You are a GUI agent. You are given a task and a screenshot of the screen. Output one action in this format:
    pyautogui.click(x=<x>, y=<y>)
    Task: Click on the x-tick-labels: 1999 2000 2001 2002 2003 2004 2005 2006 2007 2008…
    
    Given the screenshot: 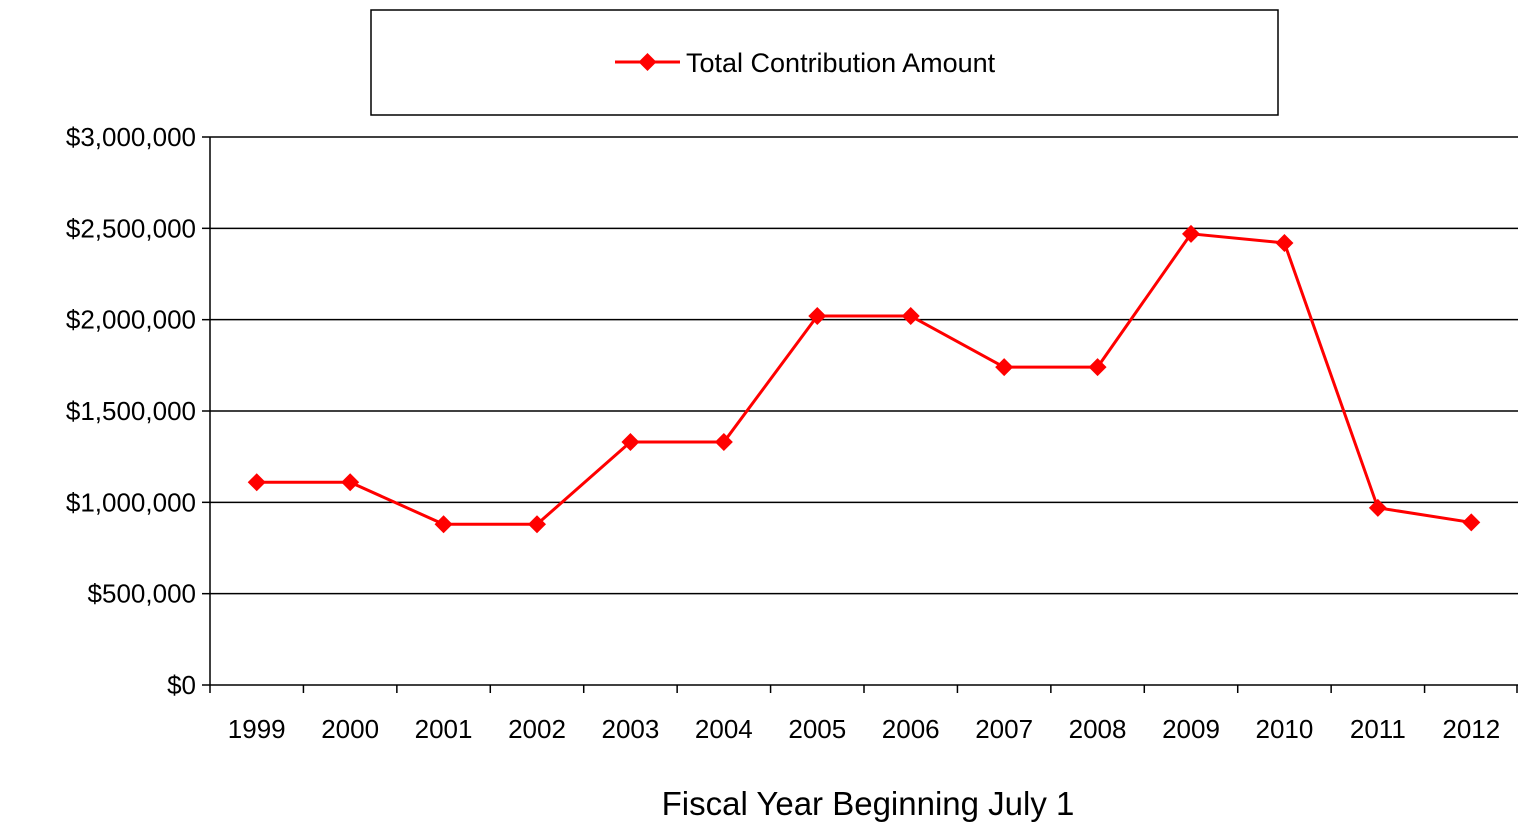 What is the action you would take?
    pyautogui.click(x=864, y=729)
    